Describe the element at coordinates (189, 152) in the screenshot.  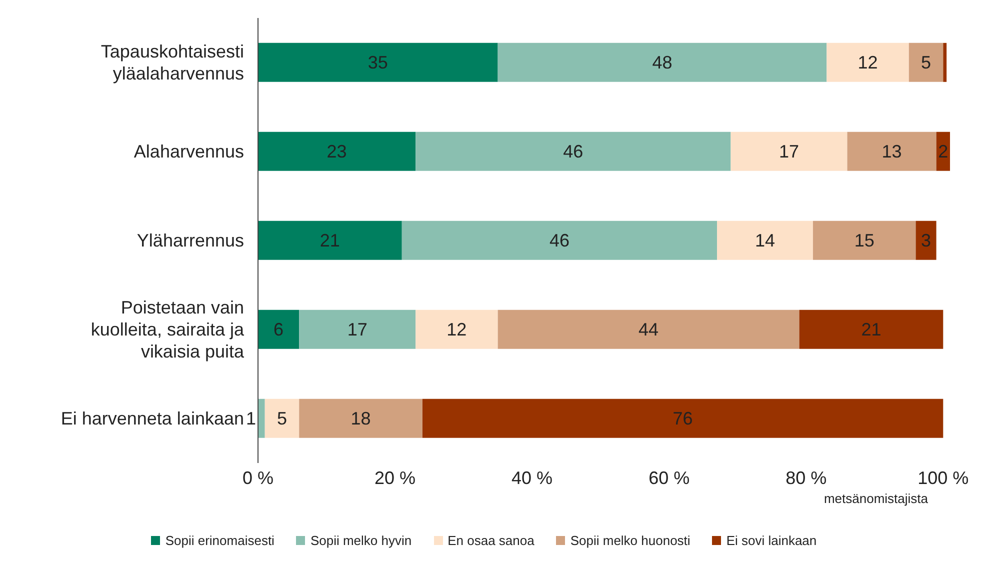
I see `y-tick-label: Alaharvennus` at that location.